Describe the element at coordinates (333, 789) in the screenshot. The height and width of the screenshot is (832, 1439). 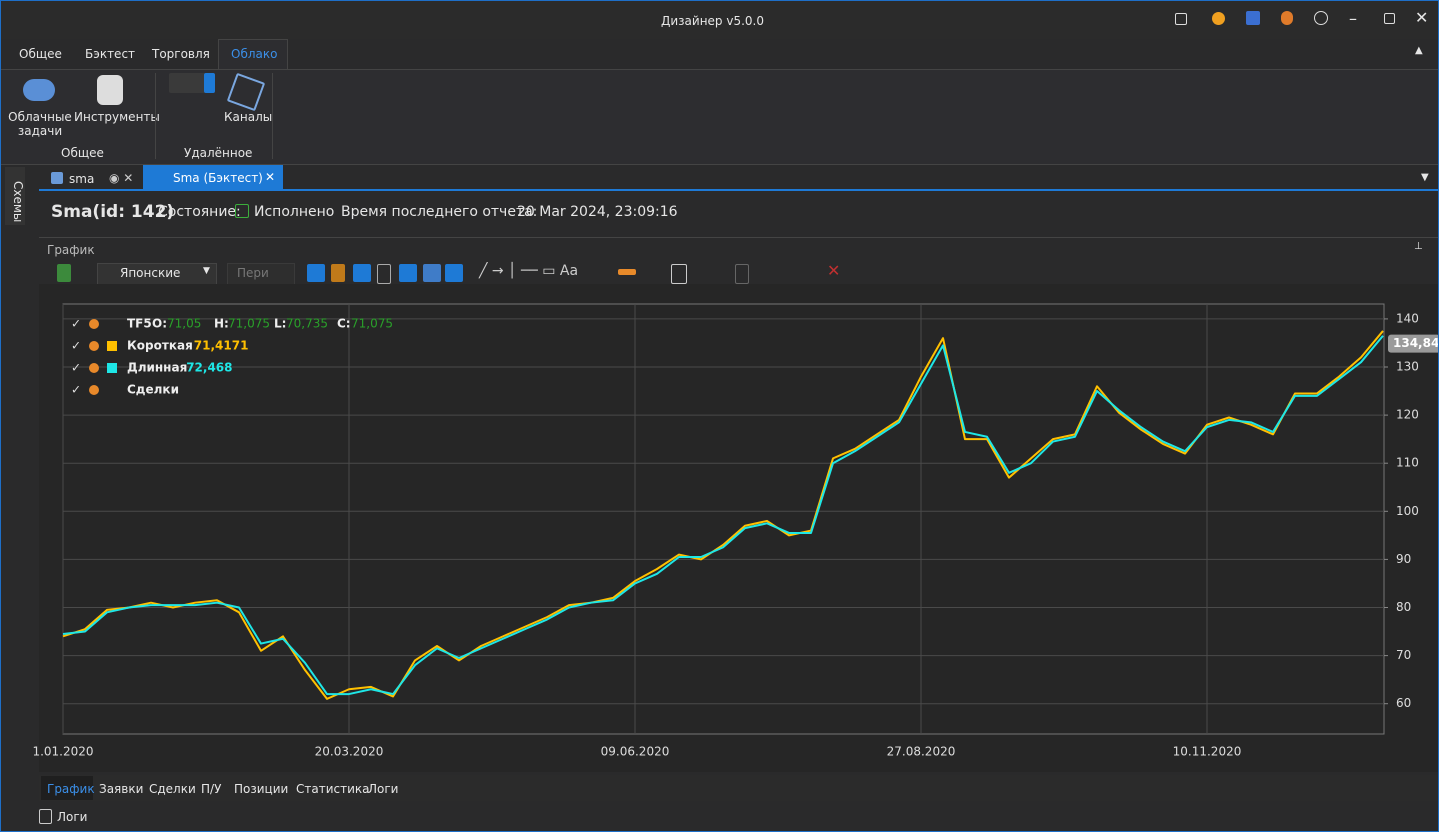
I see `bottom-tab: Статистика` at that location.